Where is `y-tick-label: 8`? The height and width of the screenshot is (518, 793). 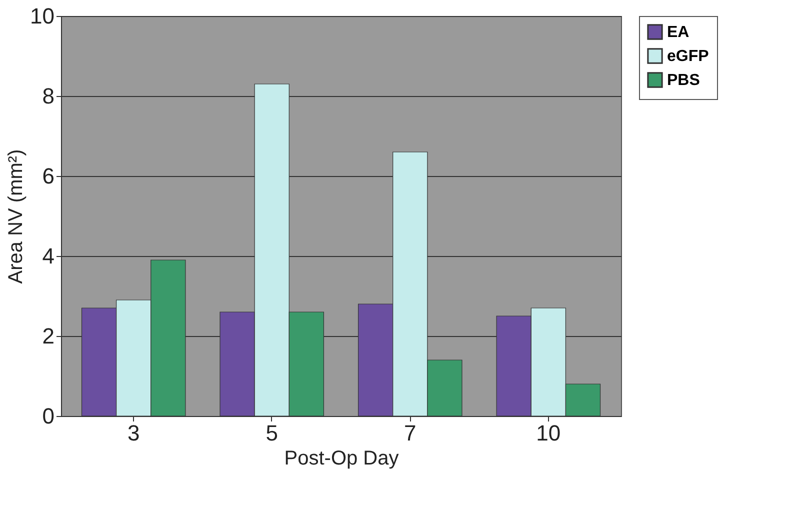 y-tick-label: 8 is located at coordinates (48, 96).